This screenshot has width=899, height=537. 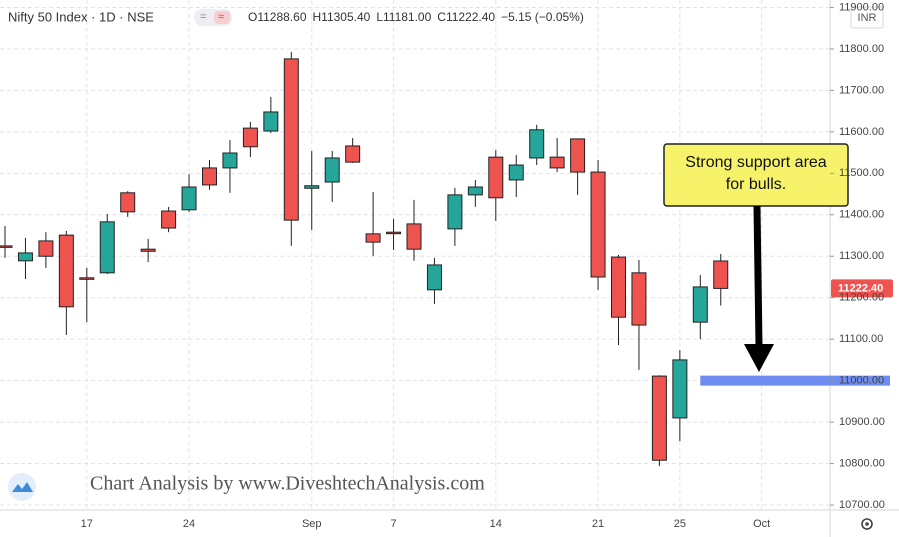 I want to click on last-price-label: 11222.40, so click(x=860, y=288).